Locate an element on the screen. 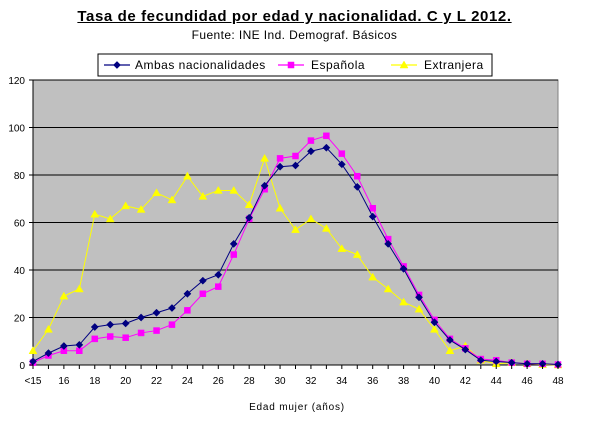  x-axis-ticks: <15 16 18 20 22 24 26 28 30 32 34 36 38 40 42 44 46 48 is located at coordinates (294, 376).